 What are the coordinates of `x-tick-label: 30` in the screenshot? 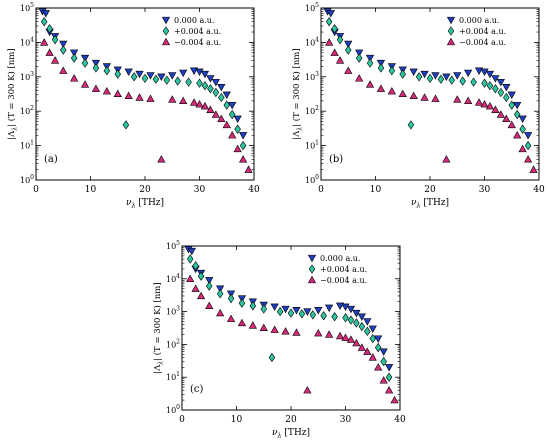 It's located at (485, 190).